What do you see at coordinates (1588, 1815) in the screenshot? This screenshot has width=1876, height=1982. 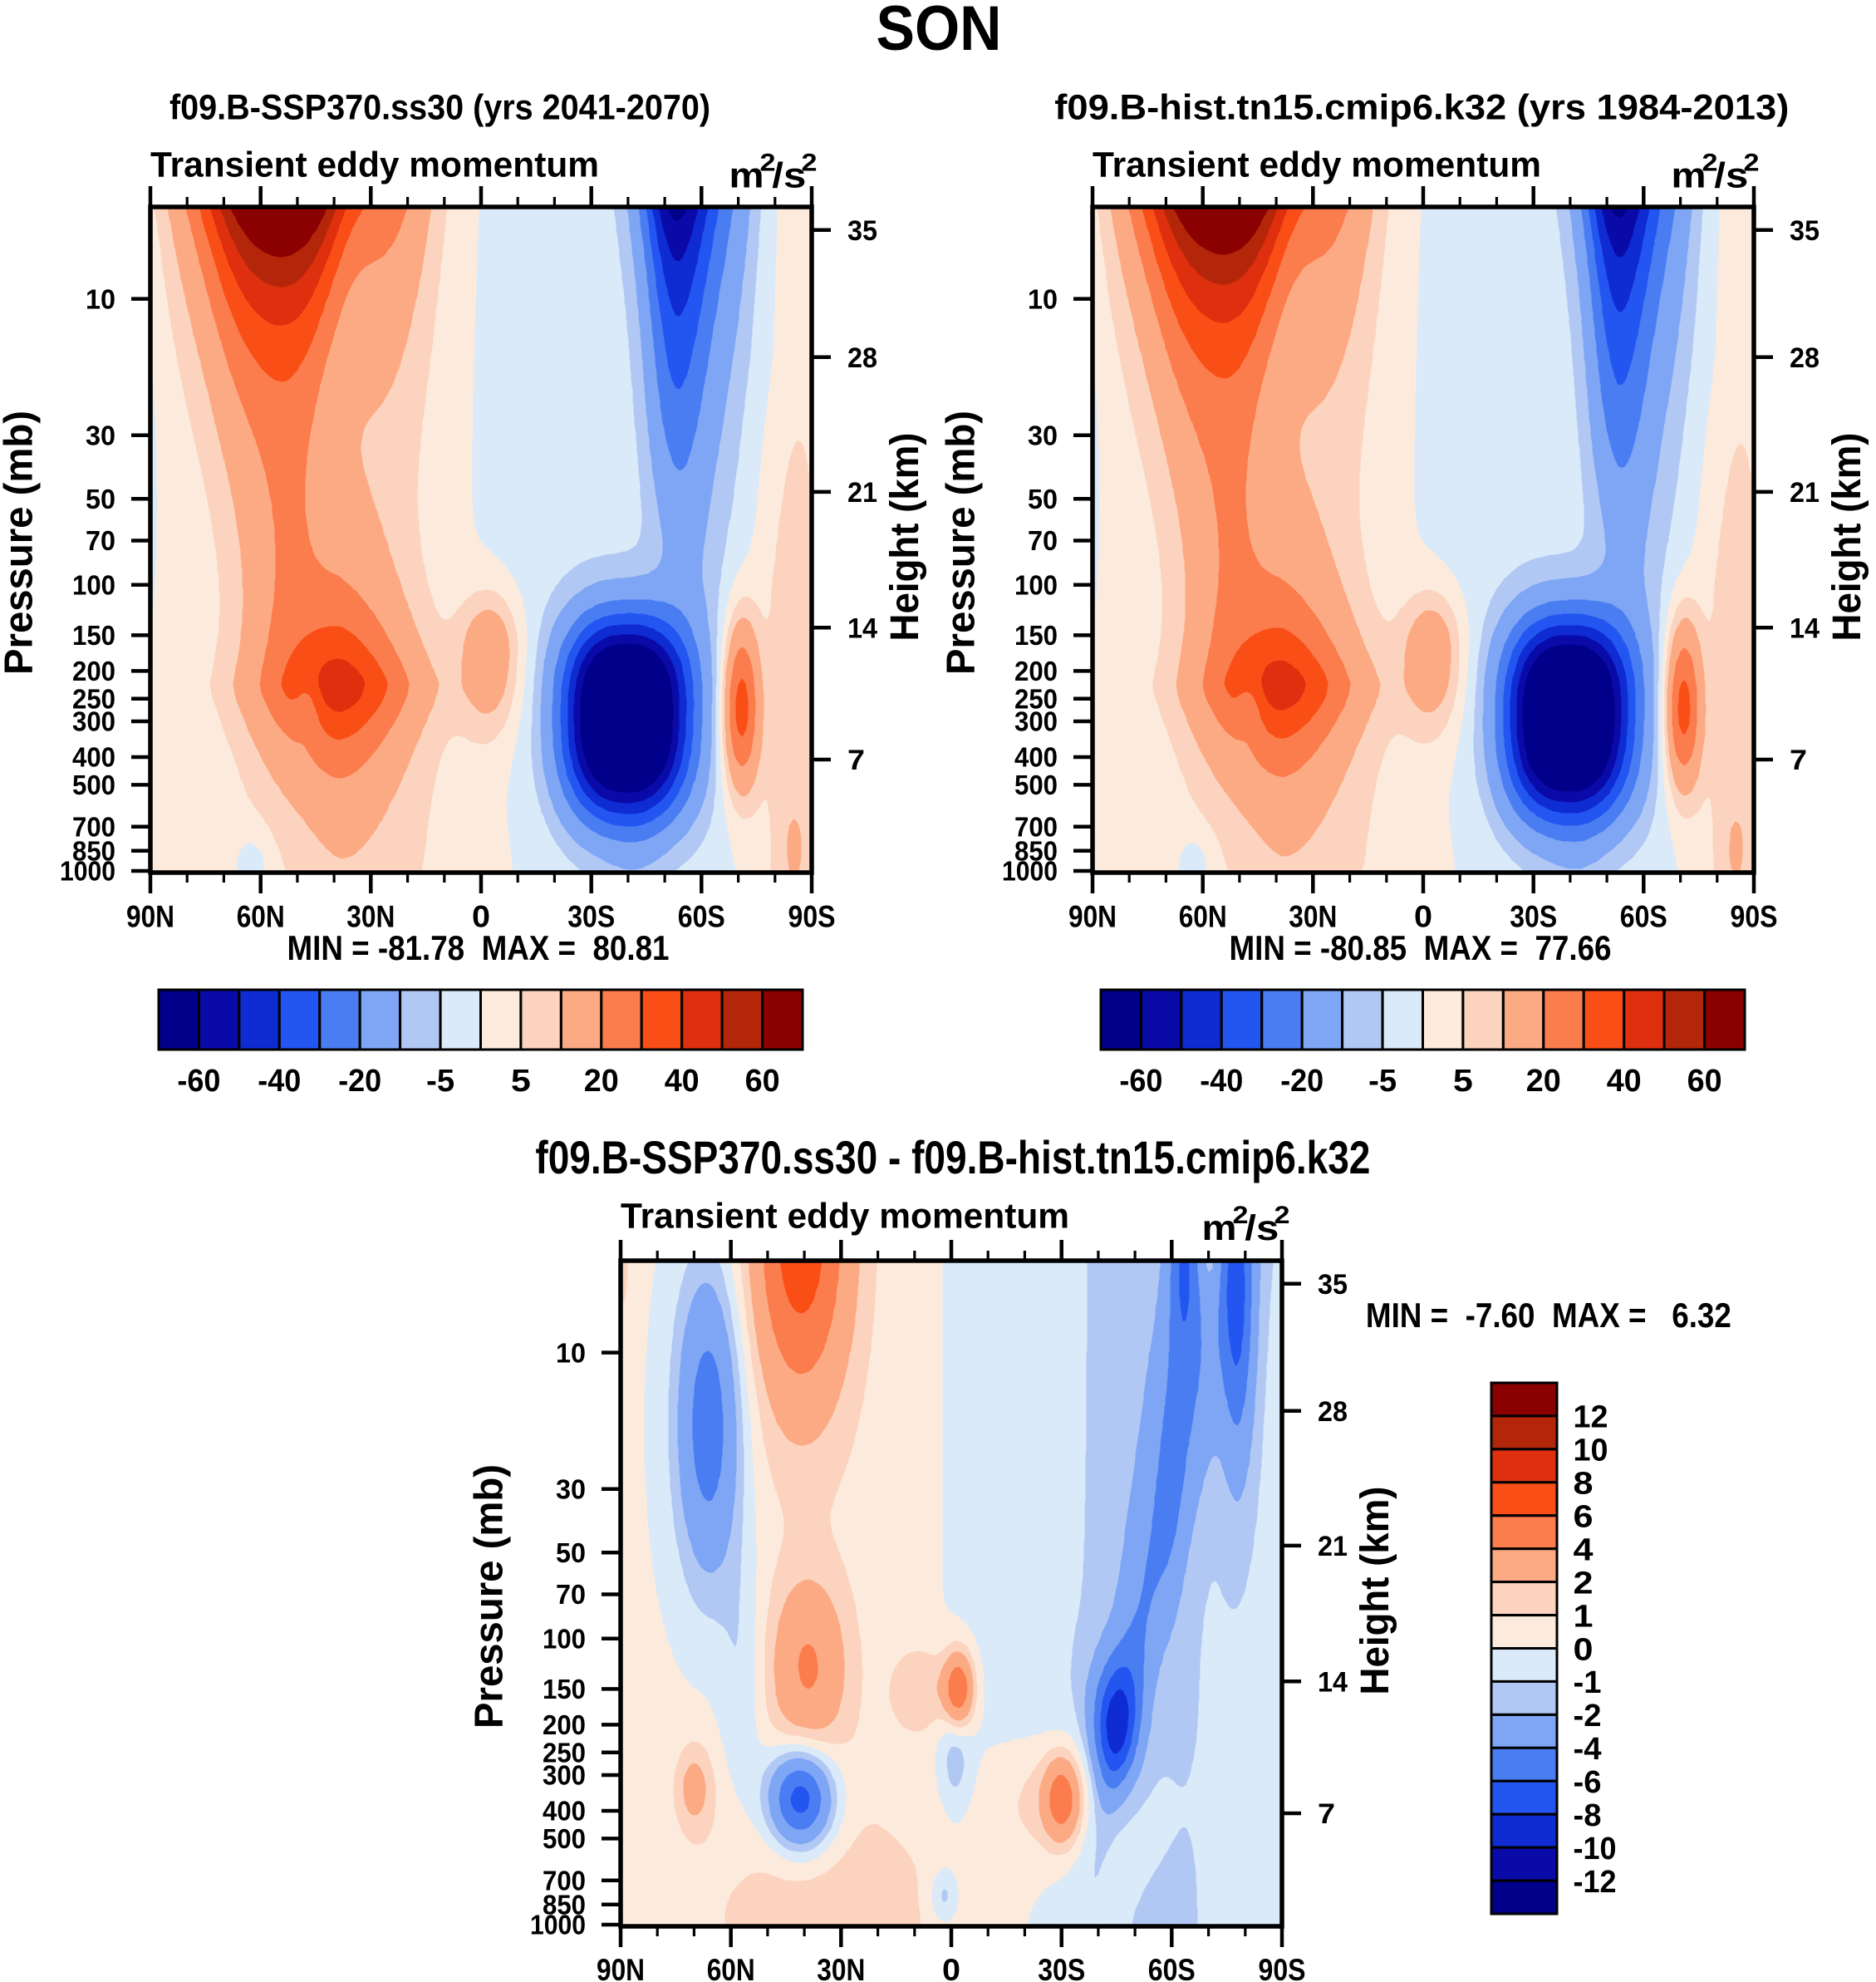 I see `svg-text: -8` at bounding box center [1588, 1815].